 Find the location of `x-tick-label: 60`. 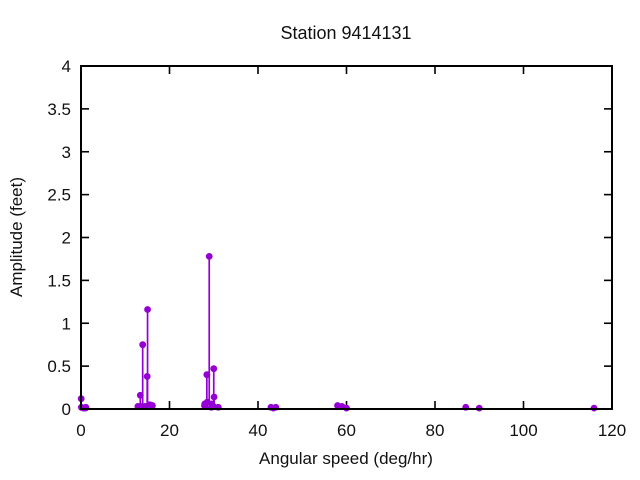

x-tick-label: 60 is located at coordinates (346, 430).